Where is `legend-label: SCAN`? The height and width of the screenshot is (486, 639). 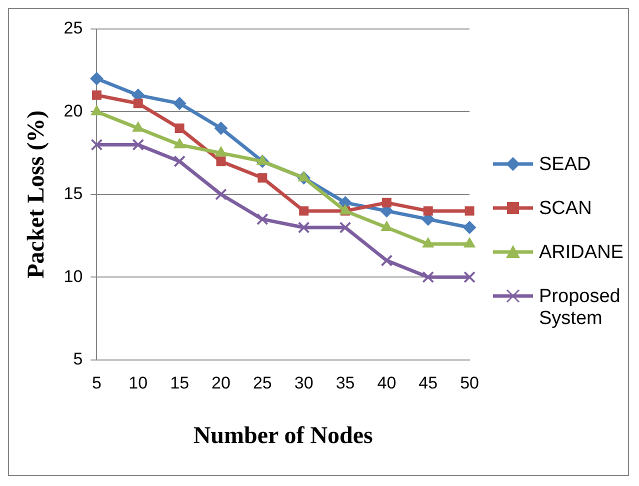
legend-label: SCAN is located at coordinates (565, 209).